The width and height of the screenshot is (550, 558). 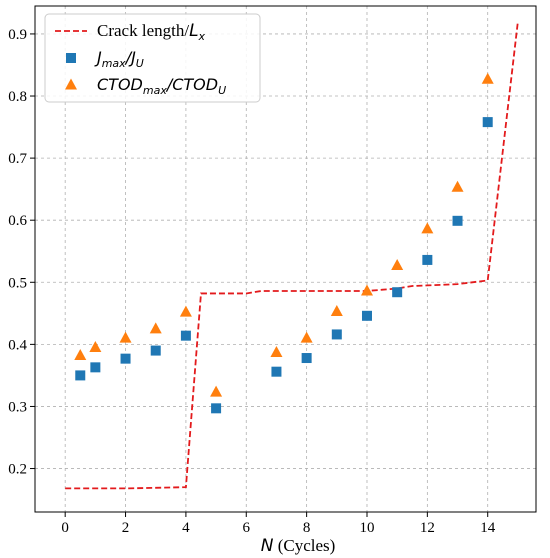 I want to click on x-tick-label: 6, so click(x=247, y=528).